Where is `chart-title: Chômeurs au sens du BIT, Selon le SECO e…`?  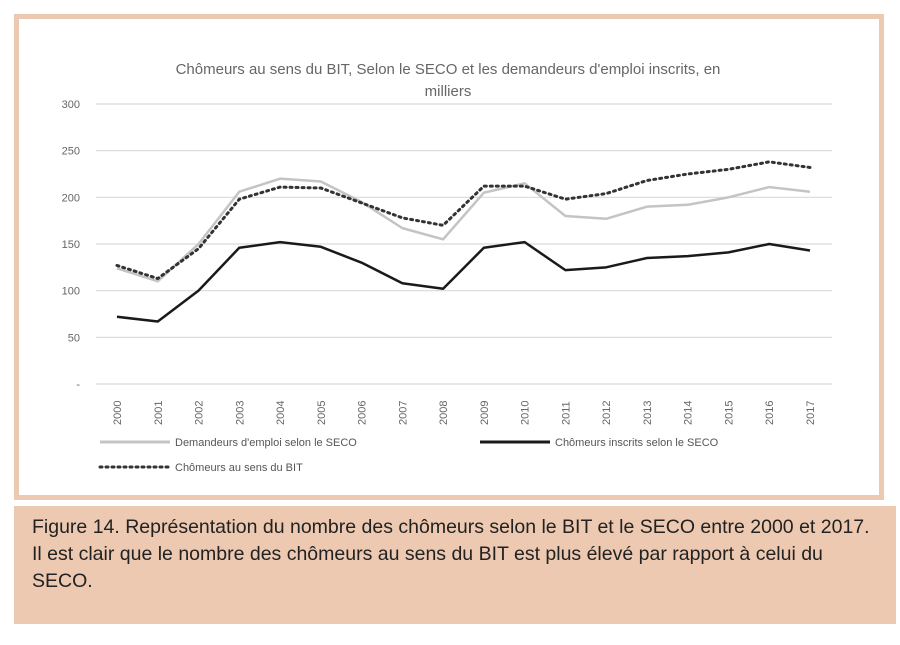 chart-title: Chômeurs au sens du BIT, Selon le SECO e… is located at coordinates (448, 69).